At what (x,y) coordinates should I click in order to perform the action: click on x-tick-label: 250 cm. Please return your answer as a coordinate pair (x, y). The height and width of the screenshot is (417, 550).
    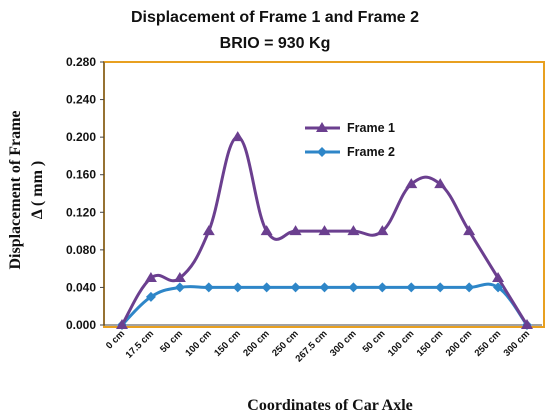
    Looking at the image, I should click on (488, 343).